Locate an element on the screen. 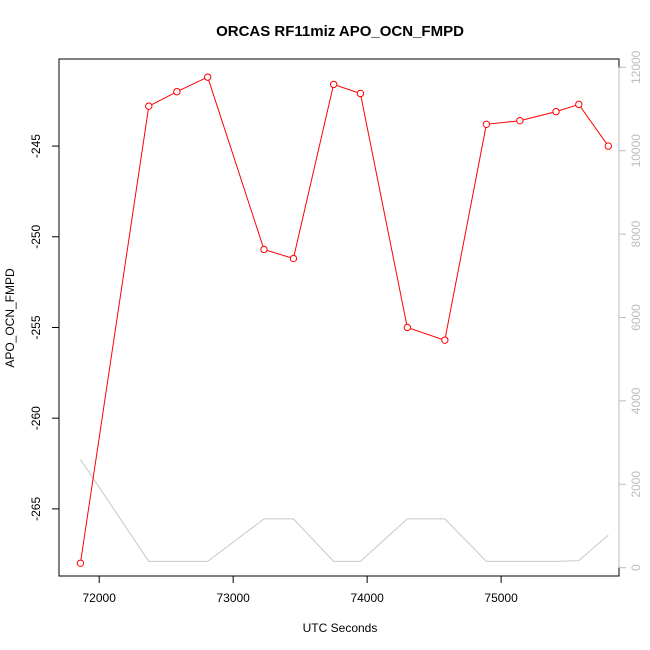 The width and height of the screenshot is (650, 650). y2-tick-label: 6000 is located at coordinates (636, 317).